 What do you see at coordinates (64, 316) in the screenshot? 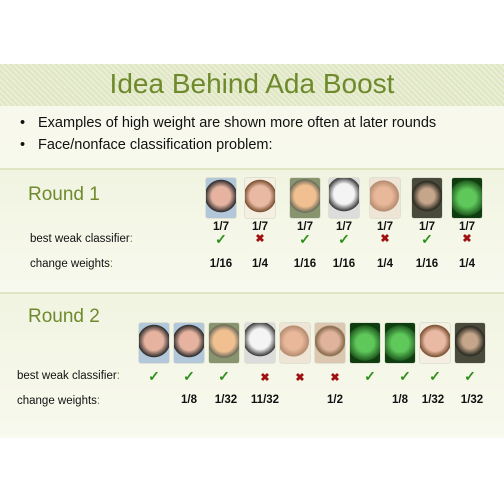
I see `round2-label: Round 2` at bounding box center [64, 316].